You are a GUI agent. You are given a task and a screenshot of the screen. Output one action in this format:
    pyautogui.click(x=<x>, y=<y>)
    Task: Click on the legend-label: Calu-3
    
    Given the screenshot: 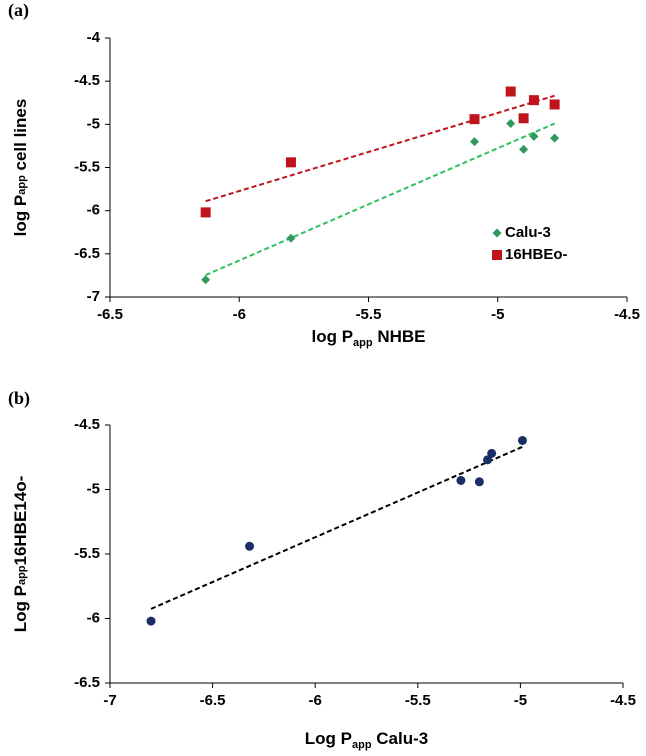 What is the action you would take?
    pyautogui.click(x=528, y=232)
    